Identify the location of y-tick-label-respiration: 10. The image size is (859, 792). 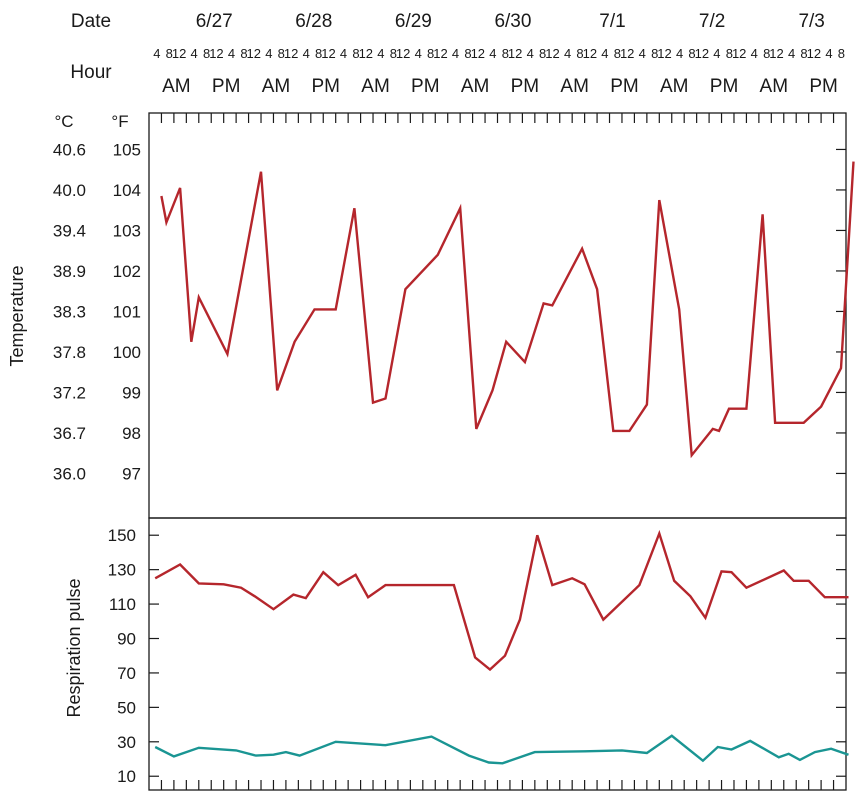
(126, 776).